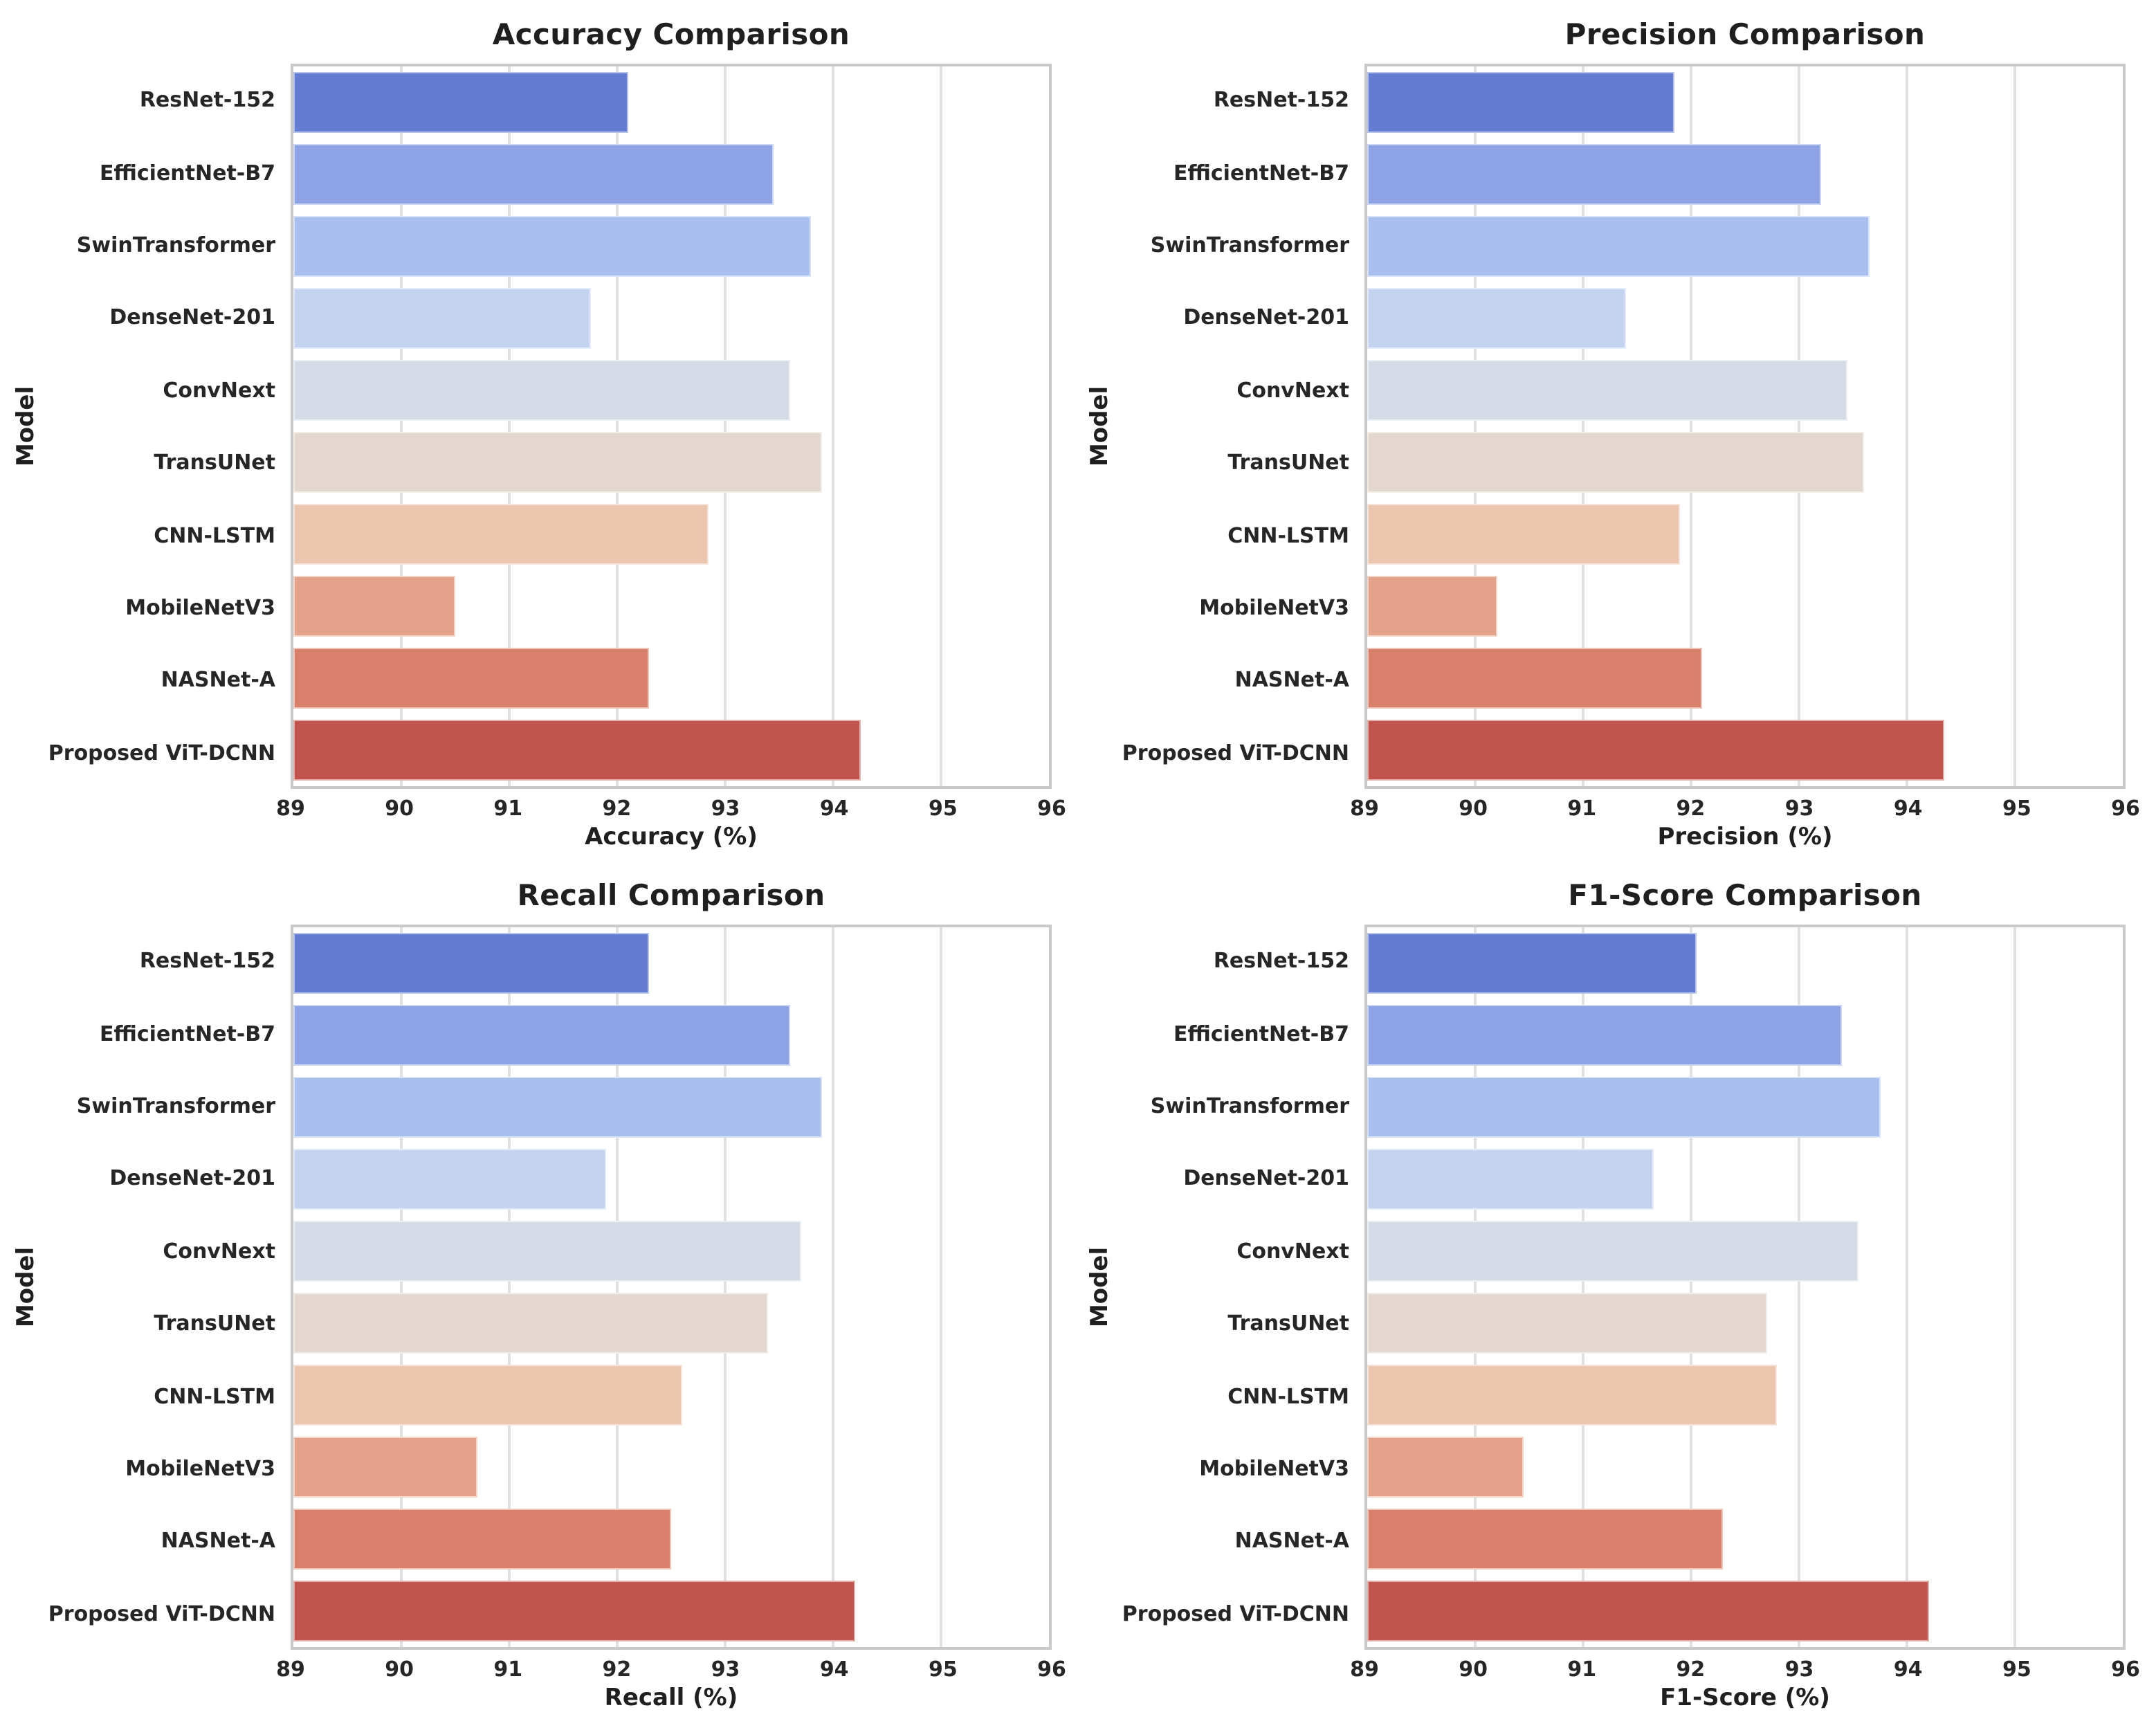  Describe the element at coordinates (192, 1178) in the screenshot. I see `y-tick-label: DenseNet-201` at that location.